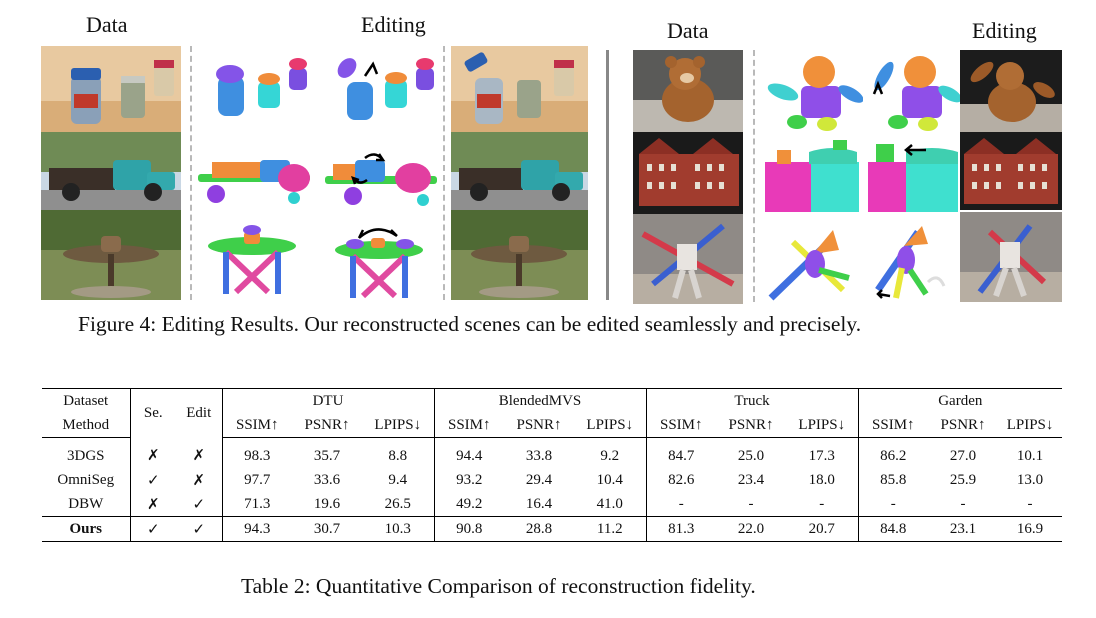  What do you see at coordinates (327, 503) in the screenshot?
I see `value-cell: 19.6` at bounding box center [327, 503].